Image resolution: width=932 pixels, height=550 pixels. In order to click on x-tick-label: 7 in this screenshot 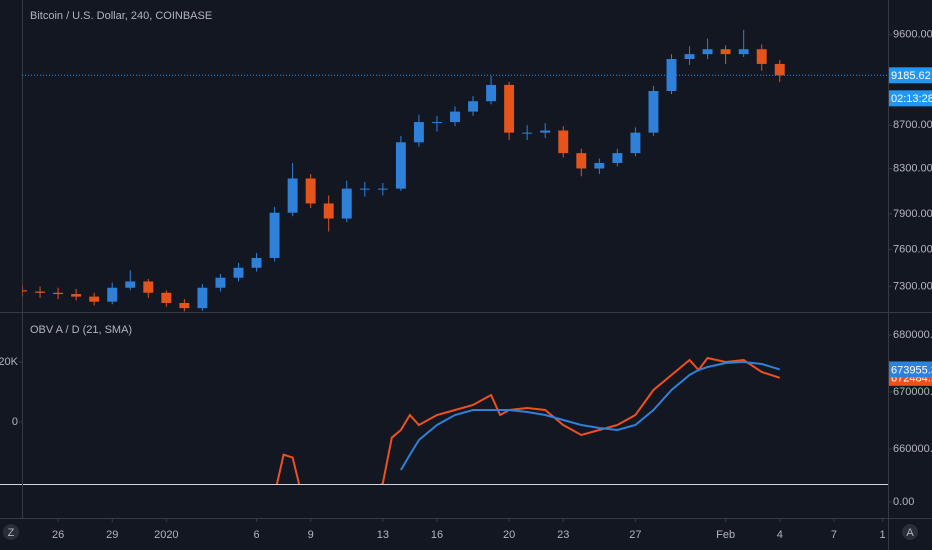, I will do `click(834, 535)`.